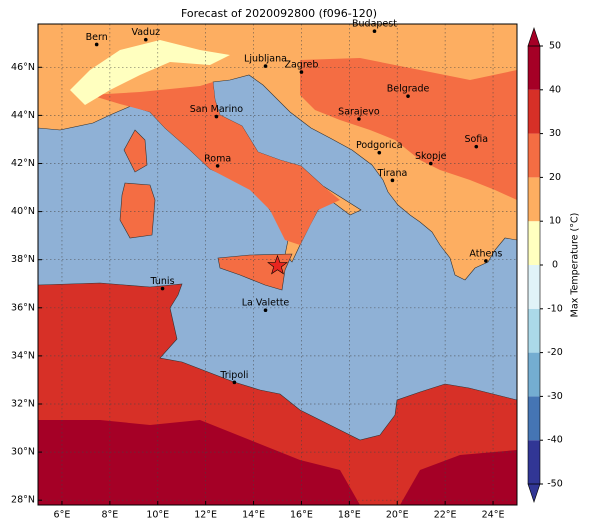 The width and height of the screenshot is (592, 529). I want to click on lat-tick-label: 34°N, so click(23, 355).